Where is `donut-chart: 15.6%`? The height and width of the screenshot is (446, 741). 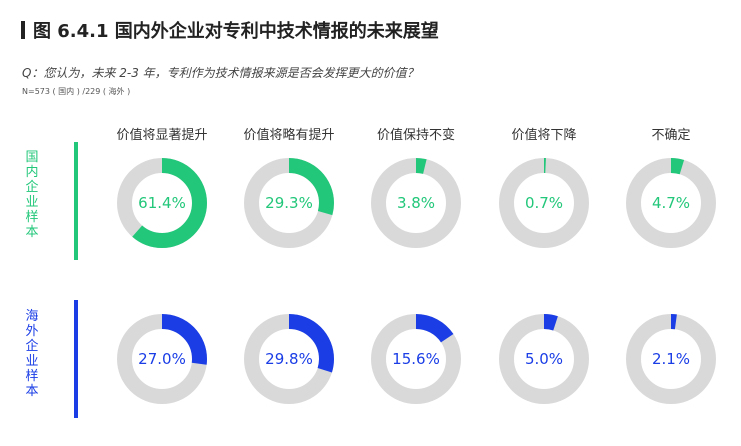 donut-chart: 15.6% is located at coordinates (416, 359).